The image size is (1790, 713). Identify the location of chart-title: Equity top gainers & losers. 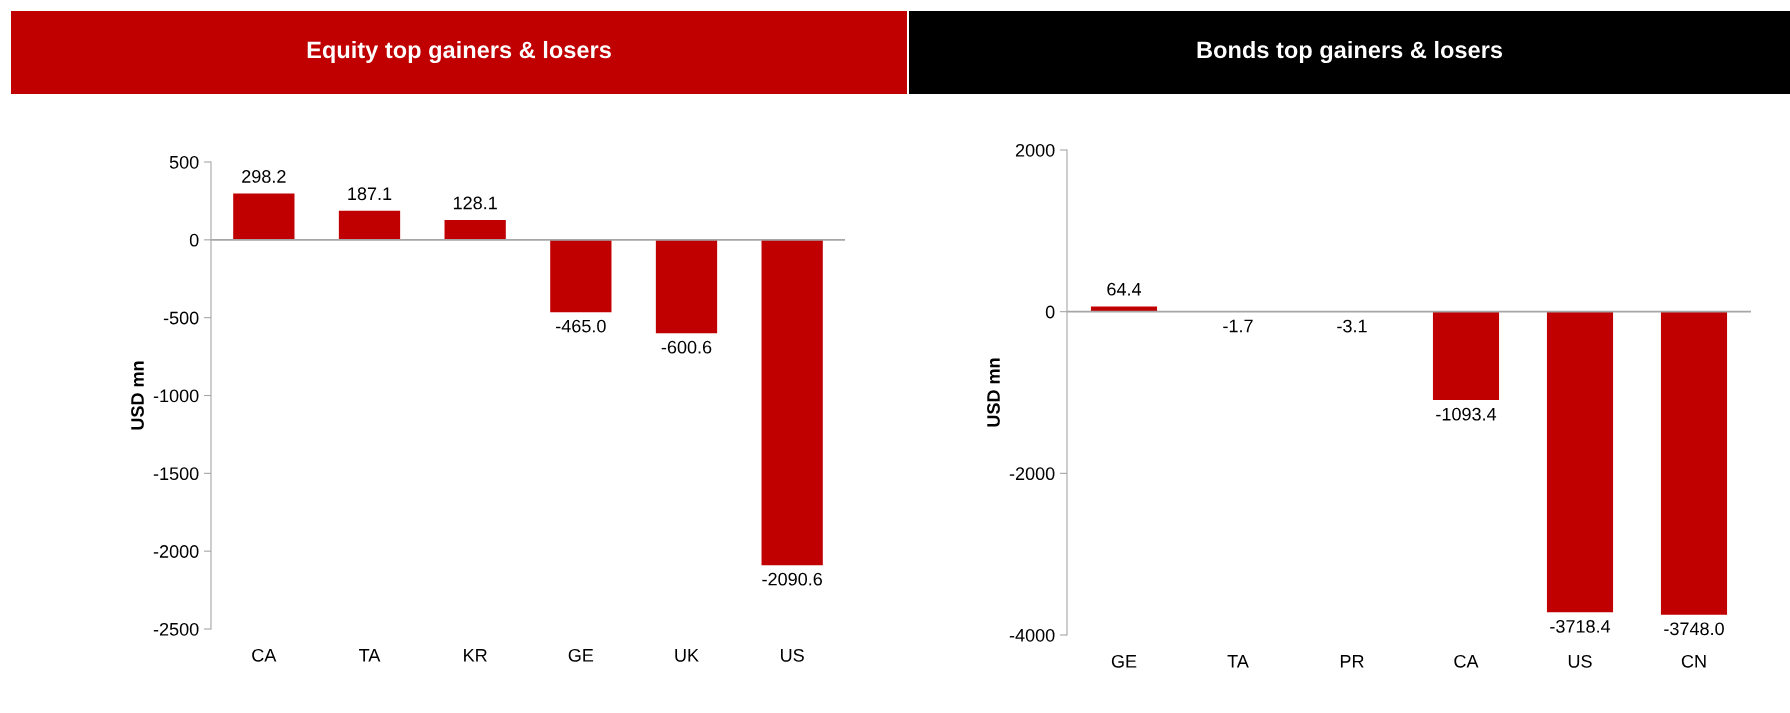
(459, 52).